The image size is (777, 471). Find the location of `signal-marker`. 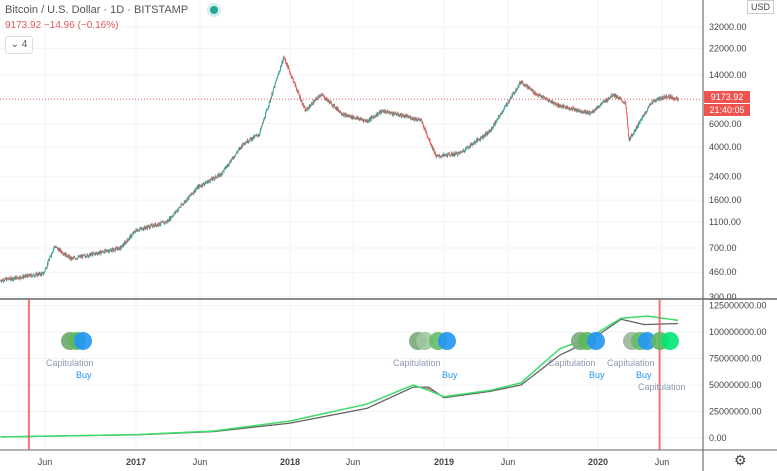

signal-marker is located at coordinates (647, 341).